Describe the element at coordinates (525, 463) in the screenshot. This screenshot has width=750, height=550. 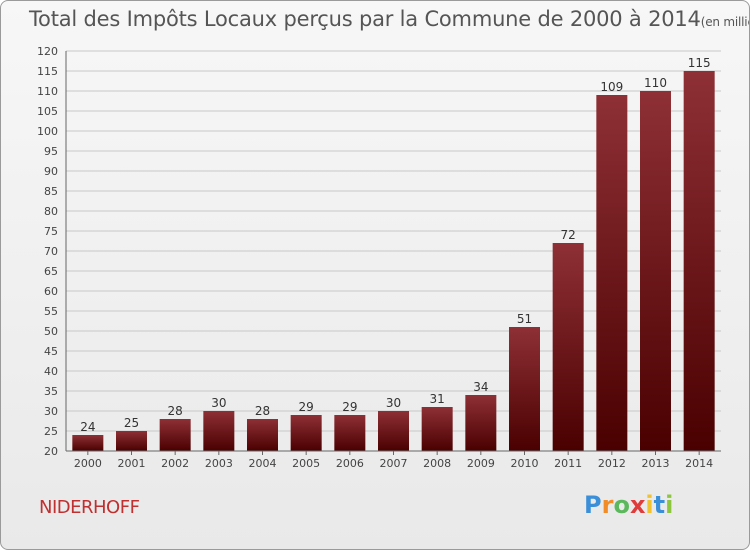
I see `x-tick-label: 2010` at that location.